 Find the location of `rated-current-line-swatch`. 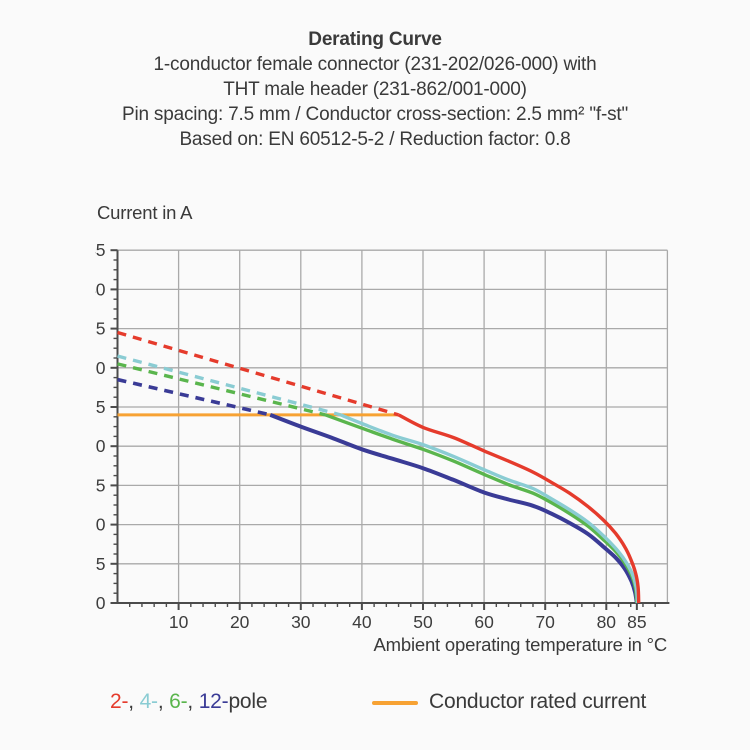

rated-current-line-swatch is located at coordinates (395, 703).